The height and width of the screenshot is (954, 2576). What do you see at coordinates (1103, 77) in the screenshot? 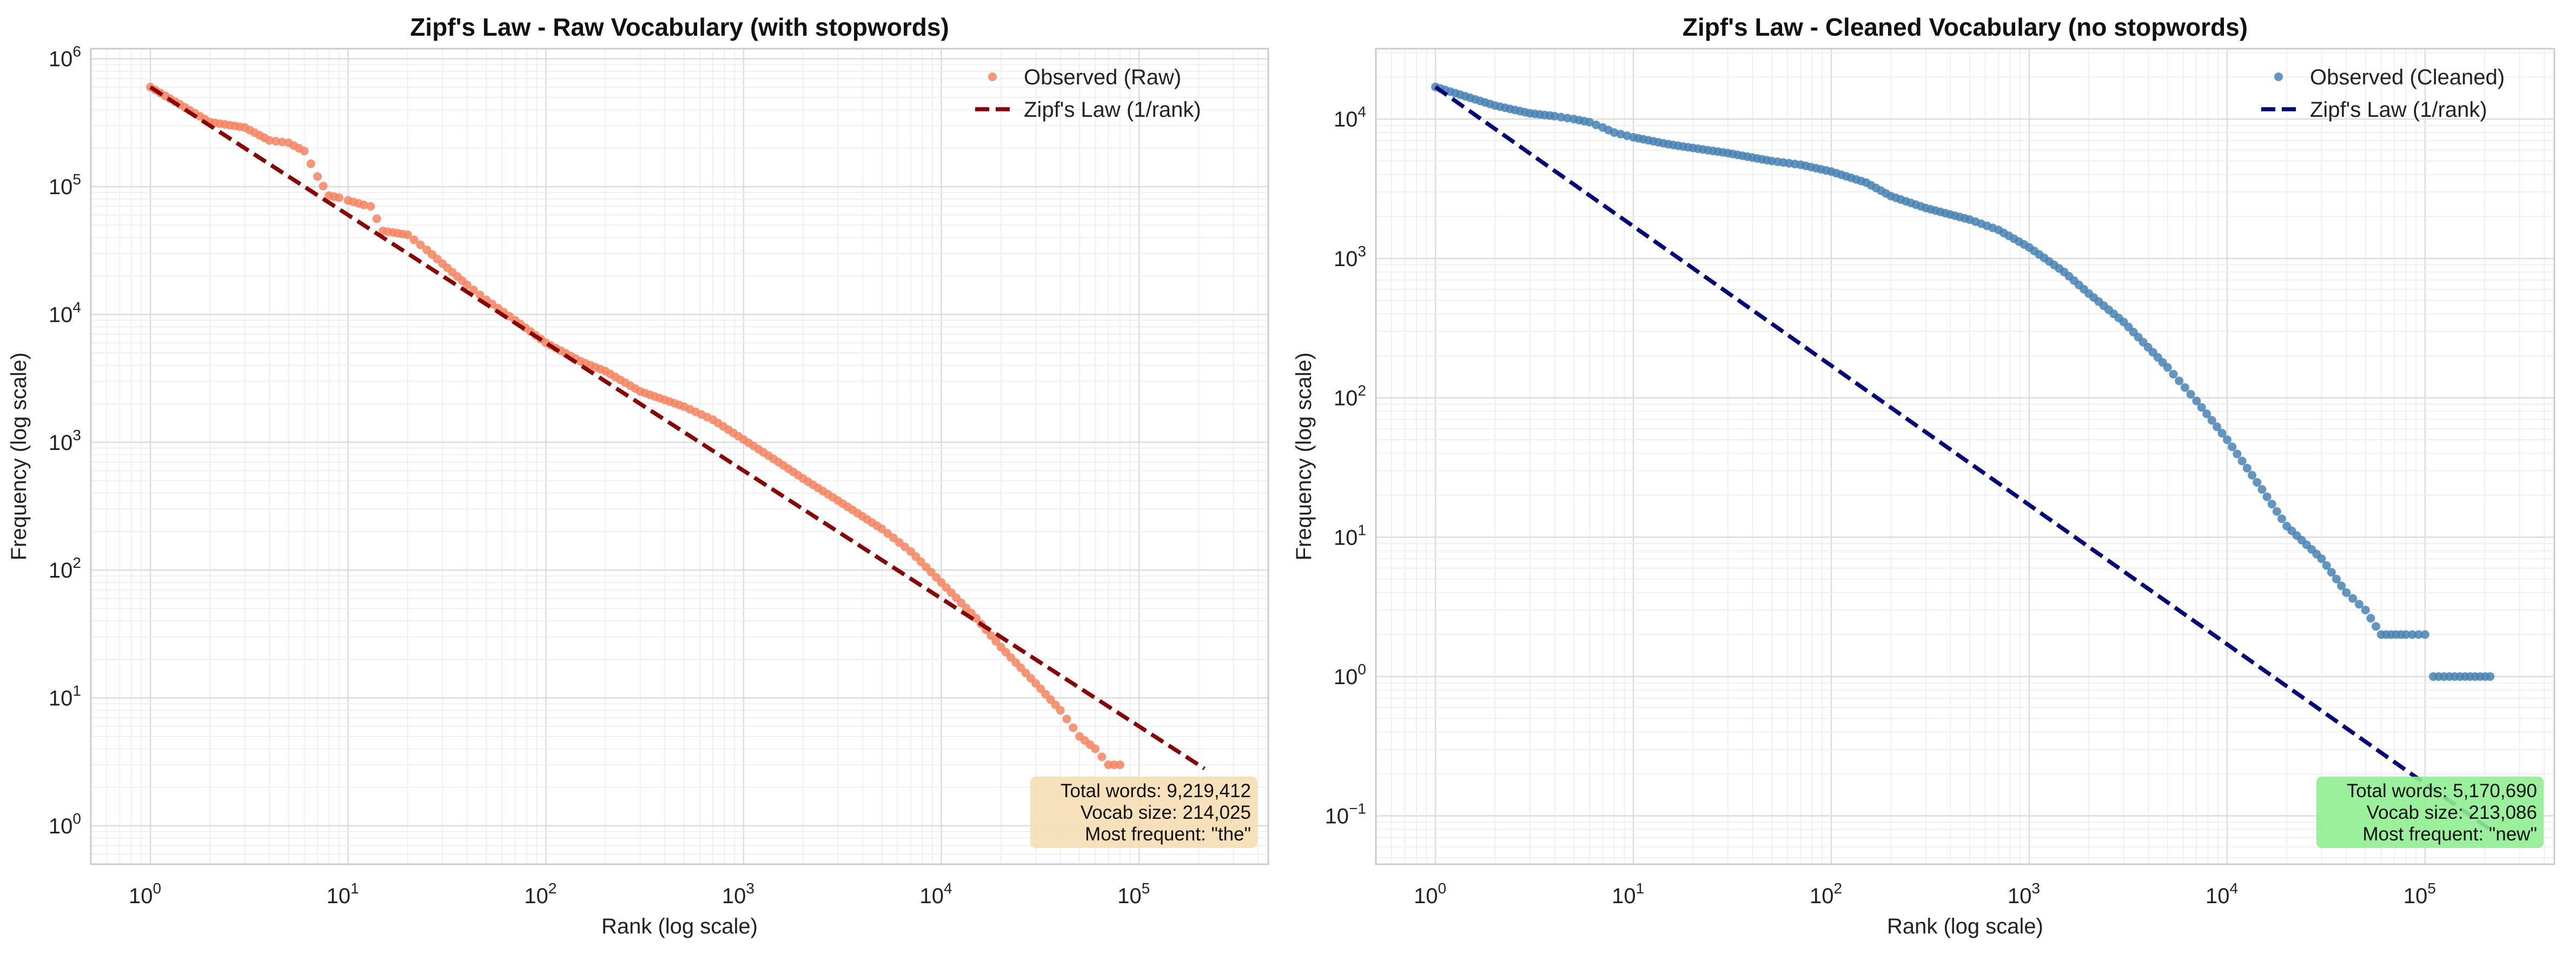
I see `legend-label: Observed (Raw)` at bounding box center [1103, 77].